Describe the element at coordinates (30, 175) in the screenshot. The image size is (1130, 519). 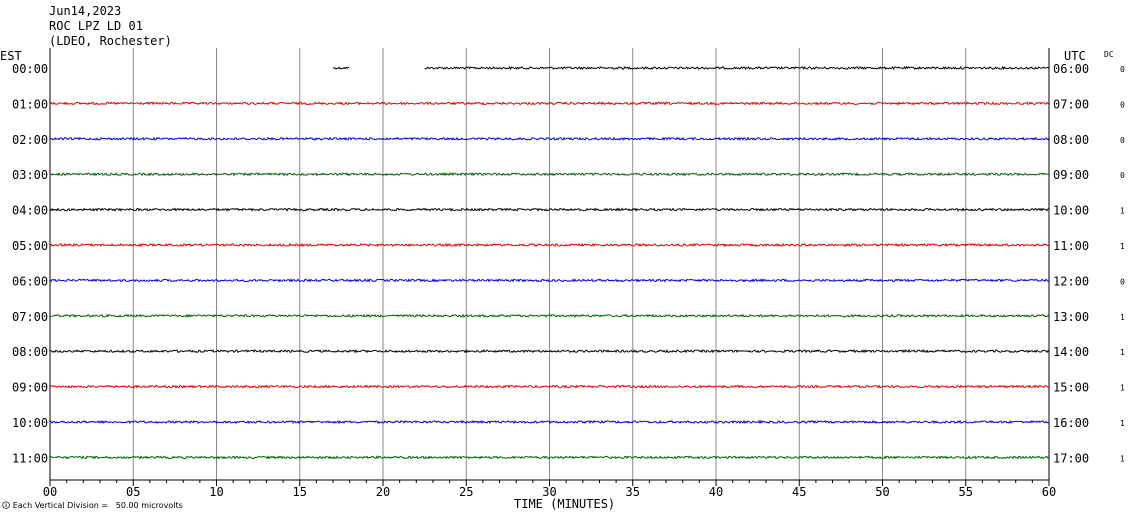
I see `row-label-est: 03:00` at that location.